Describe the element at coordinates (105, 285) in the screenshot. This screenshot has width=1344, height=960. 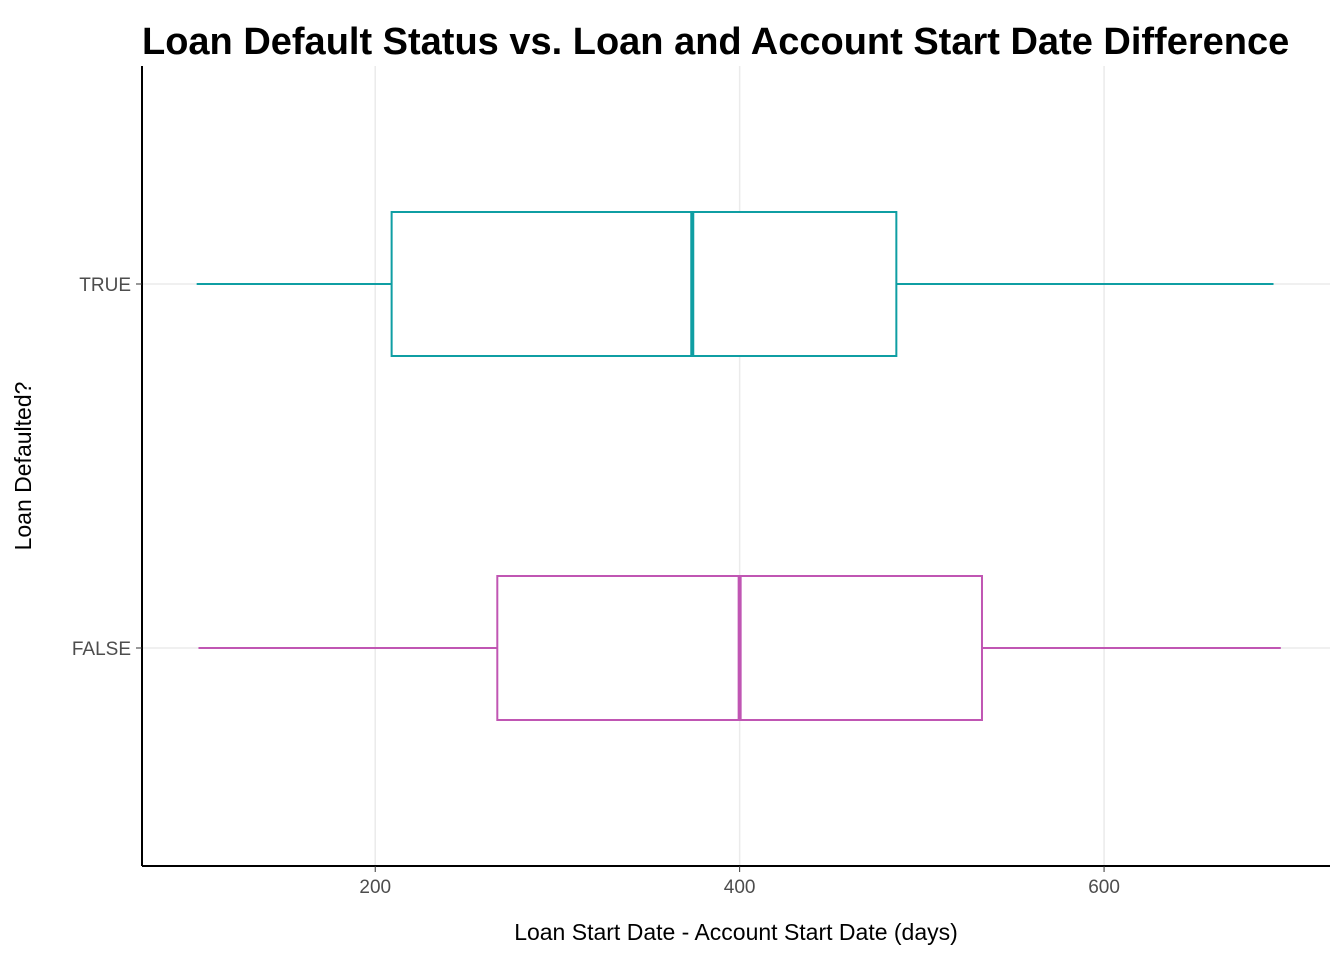
I see `y-tick-label: TRUE` at that location.